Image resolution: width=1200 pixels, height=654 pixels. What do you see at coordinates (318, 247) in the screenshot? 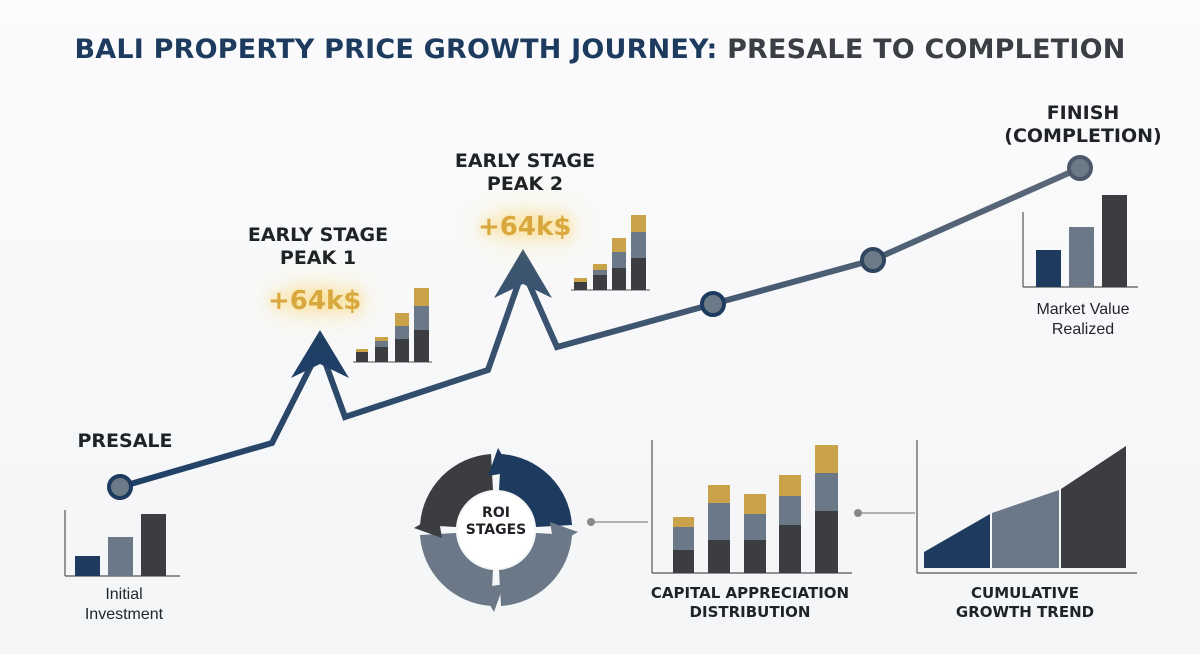
I see `peak-1-label: EARLY STAGE PEAK 1` at bounding box center [318, 247].